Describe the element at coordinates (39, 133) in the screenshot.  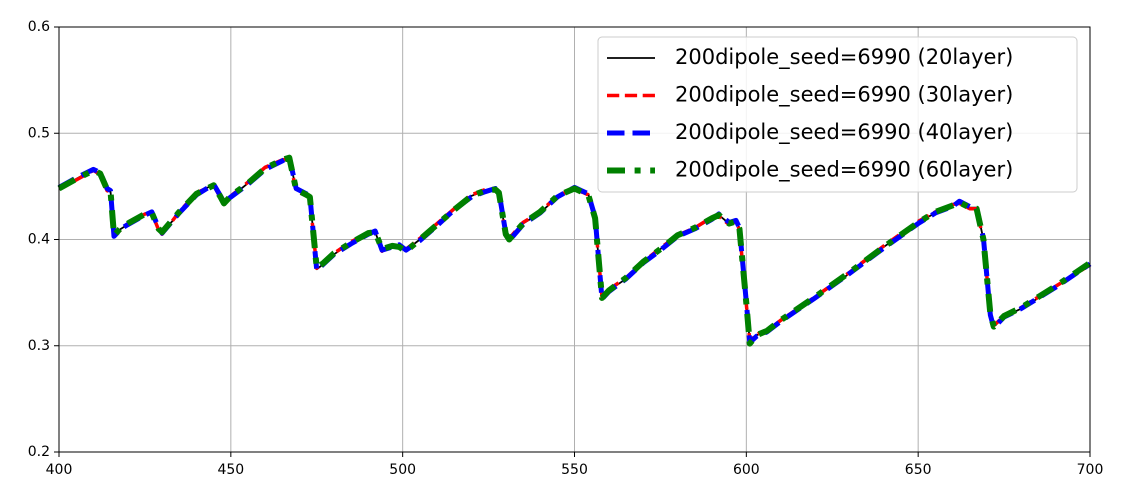
I see `y-tick-label: 0.5` at that location.